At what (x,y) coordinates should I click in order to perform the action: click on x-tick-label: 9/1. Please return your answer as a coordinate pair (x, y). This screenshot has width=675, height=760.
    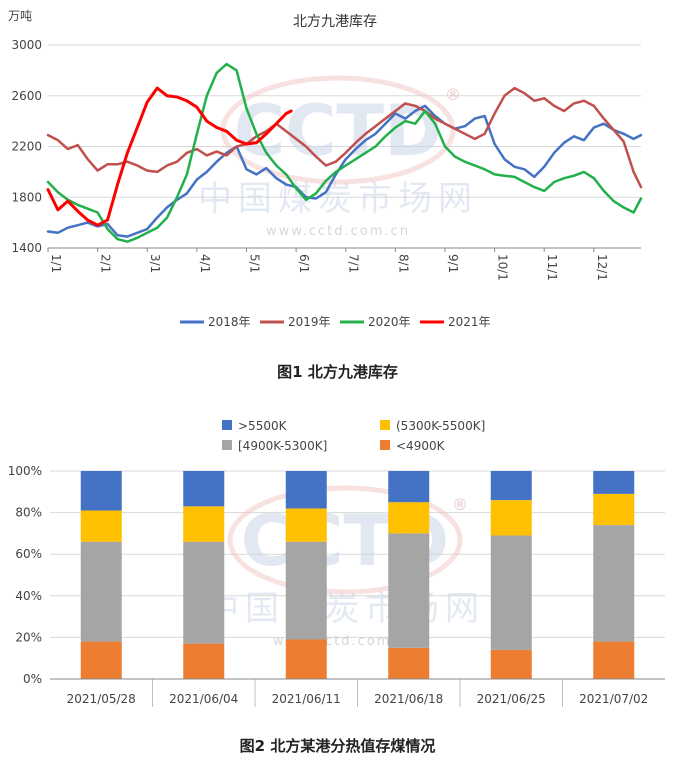
    Looking at the image, I should click on (453, 263).